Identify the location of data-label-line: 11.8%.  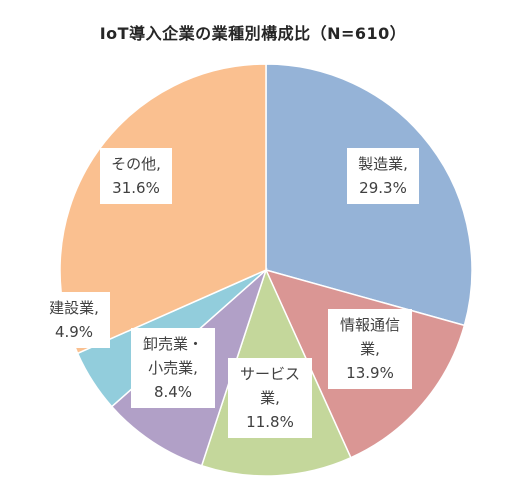
(270, 422).